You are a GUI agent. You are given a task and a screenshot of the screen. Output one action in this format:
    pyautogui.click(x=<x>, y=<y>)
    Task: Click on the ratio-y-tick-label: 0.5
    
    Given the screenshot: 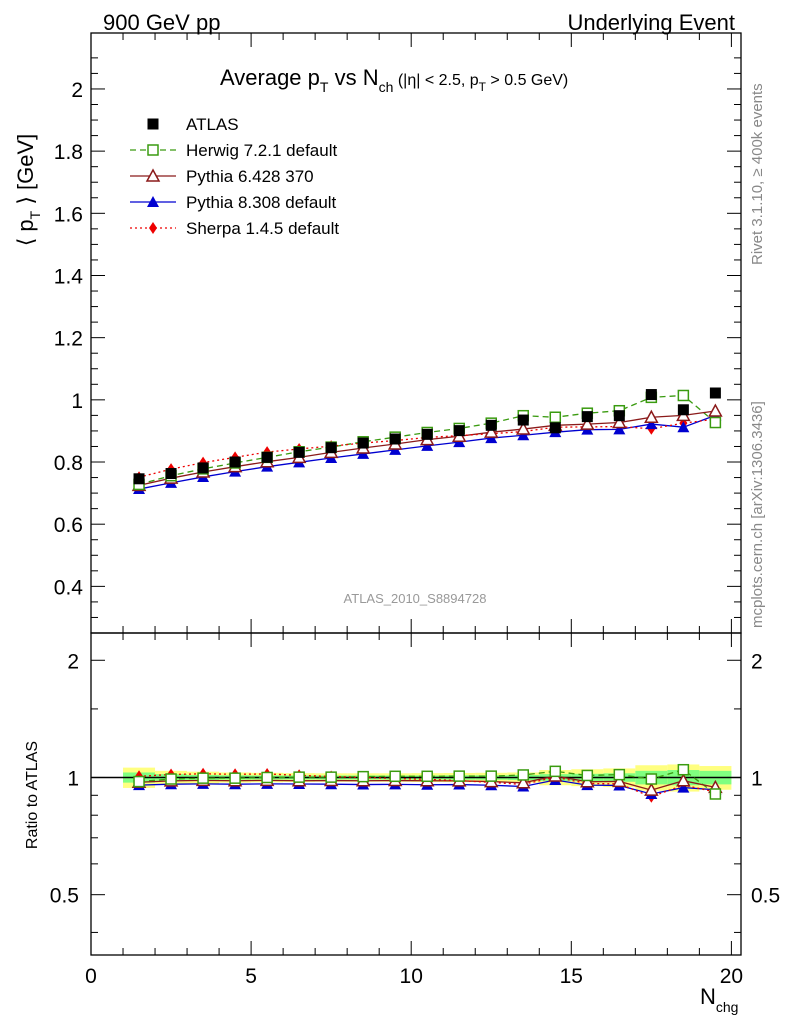 What is the action you would take?
    pyautogui.click(x=64, y=896)
    